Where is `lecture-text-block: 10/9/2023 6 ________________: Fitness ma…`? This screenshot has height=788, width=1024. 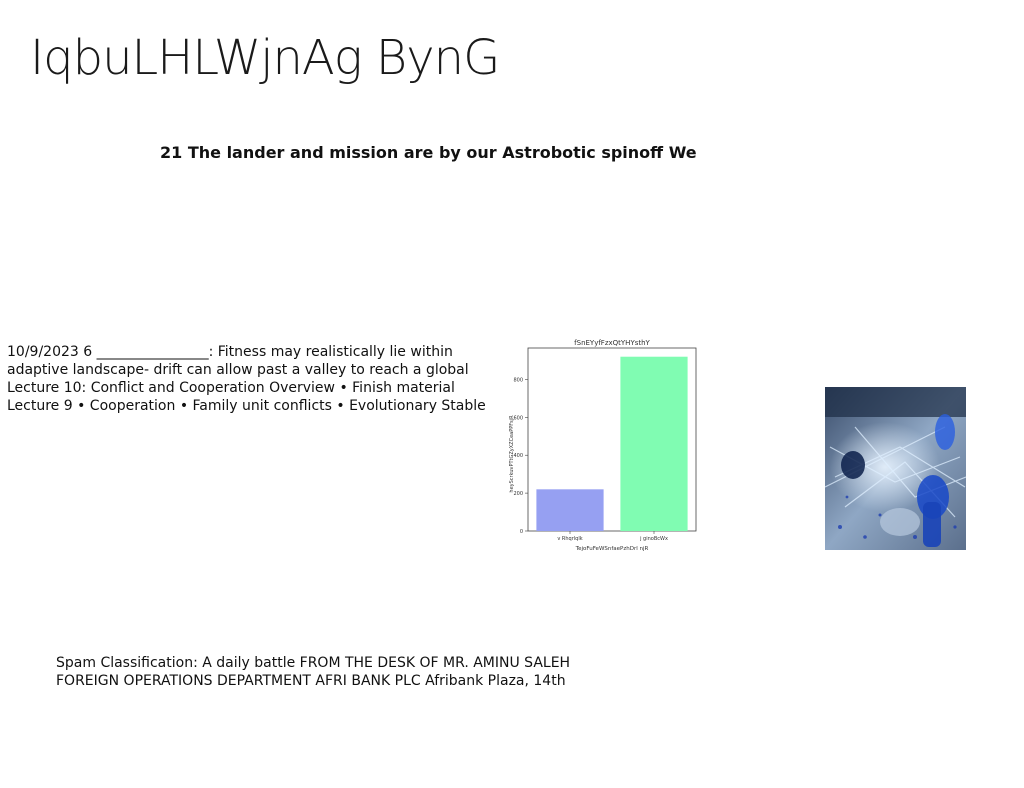
lecture-text-block: 10/9/2023 6 ________________: Fitness ma… is located at coordinates (252, 379).